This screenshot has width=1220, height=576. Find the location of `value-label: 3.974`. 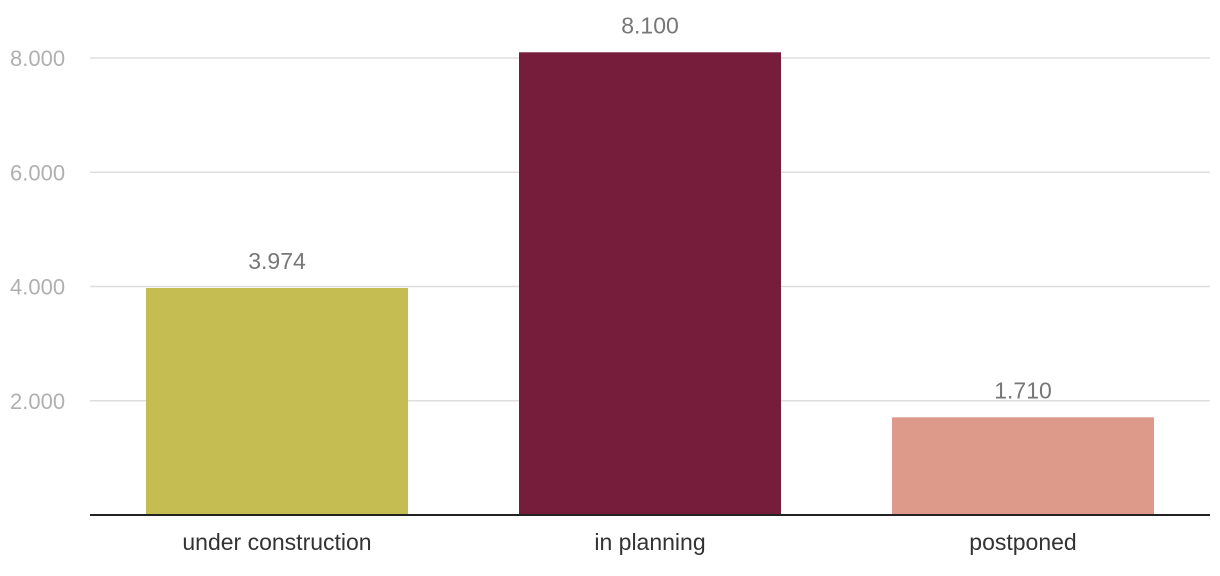

value-label: 3.974 is located at coordinates (277, 261).